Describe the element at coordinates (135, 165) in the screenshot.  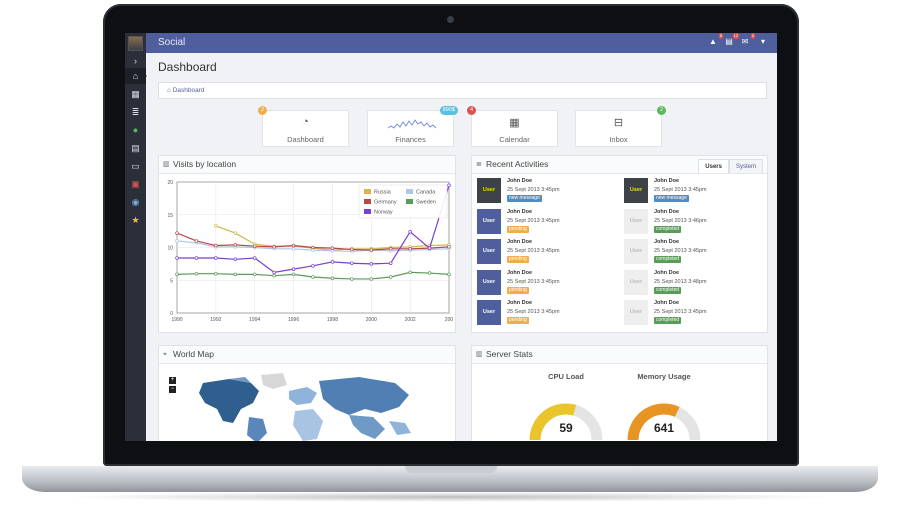
I see `film-icon: ▭` at that location.